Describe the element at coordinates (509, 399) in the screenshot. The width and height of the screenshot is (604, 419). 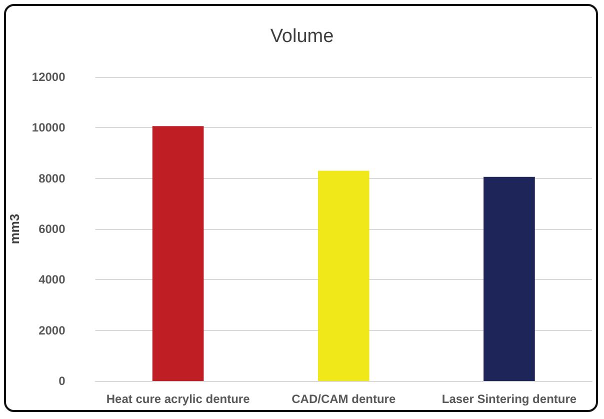
I see `x-tick-label: Laser Sintering denture` at that location.